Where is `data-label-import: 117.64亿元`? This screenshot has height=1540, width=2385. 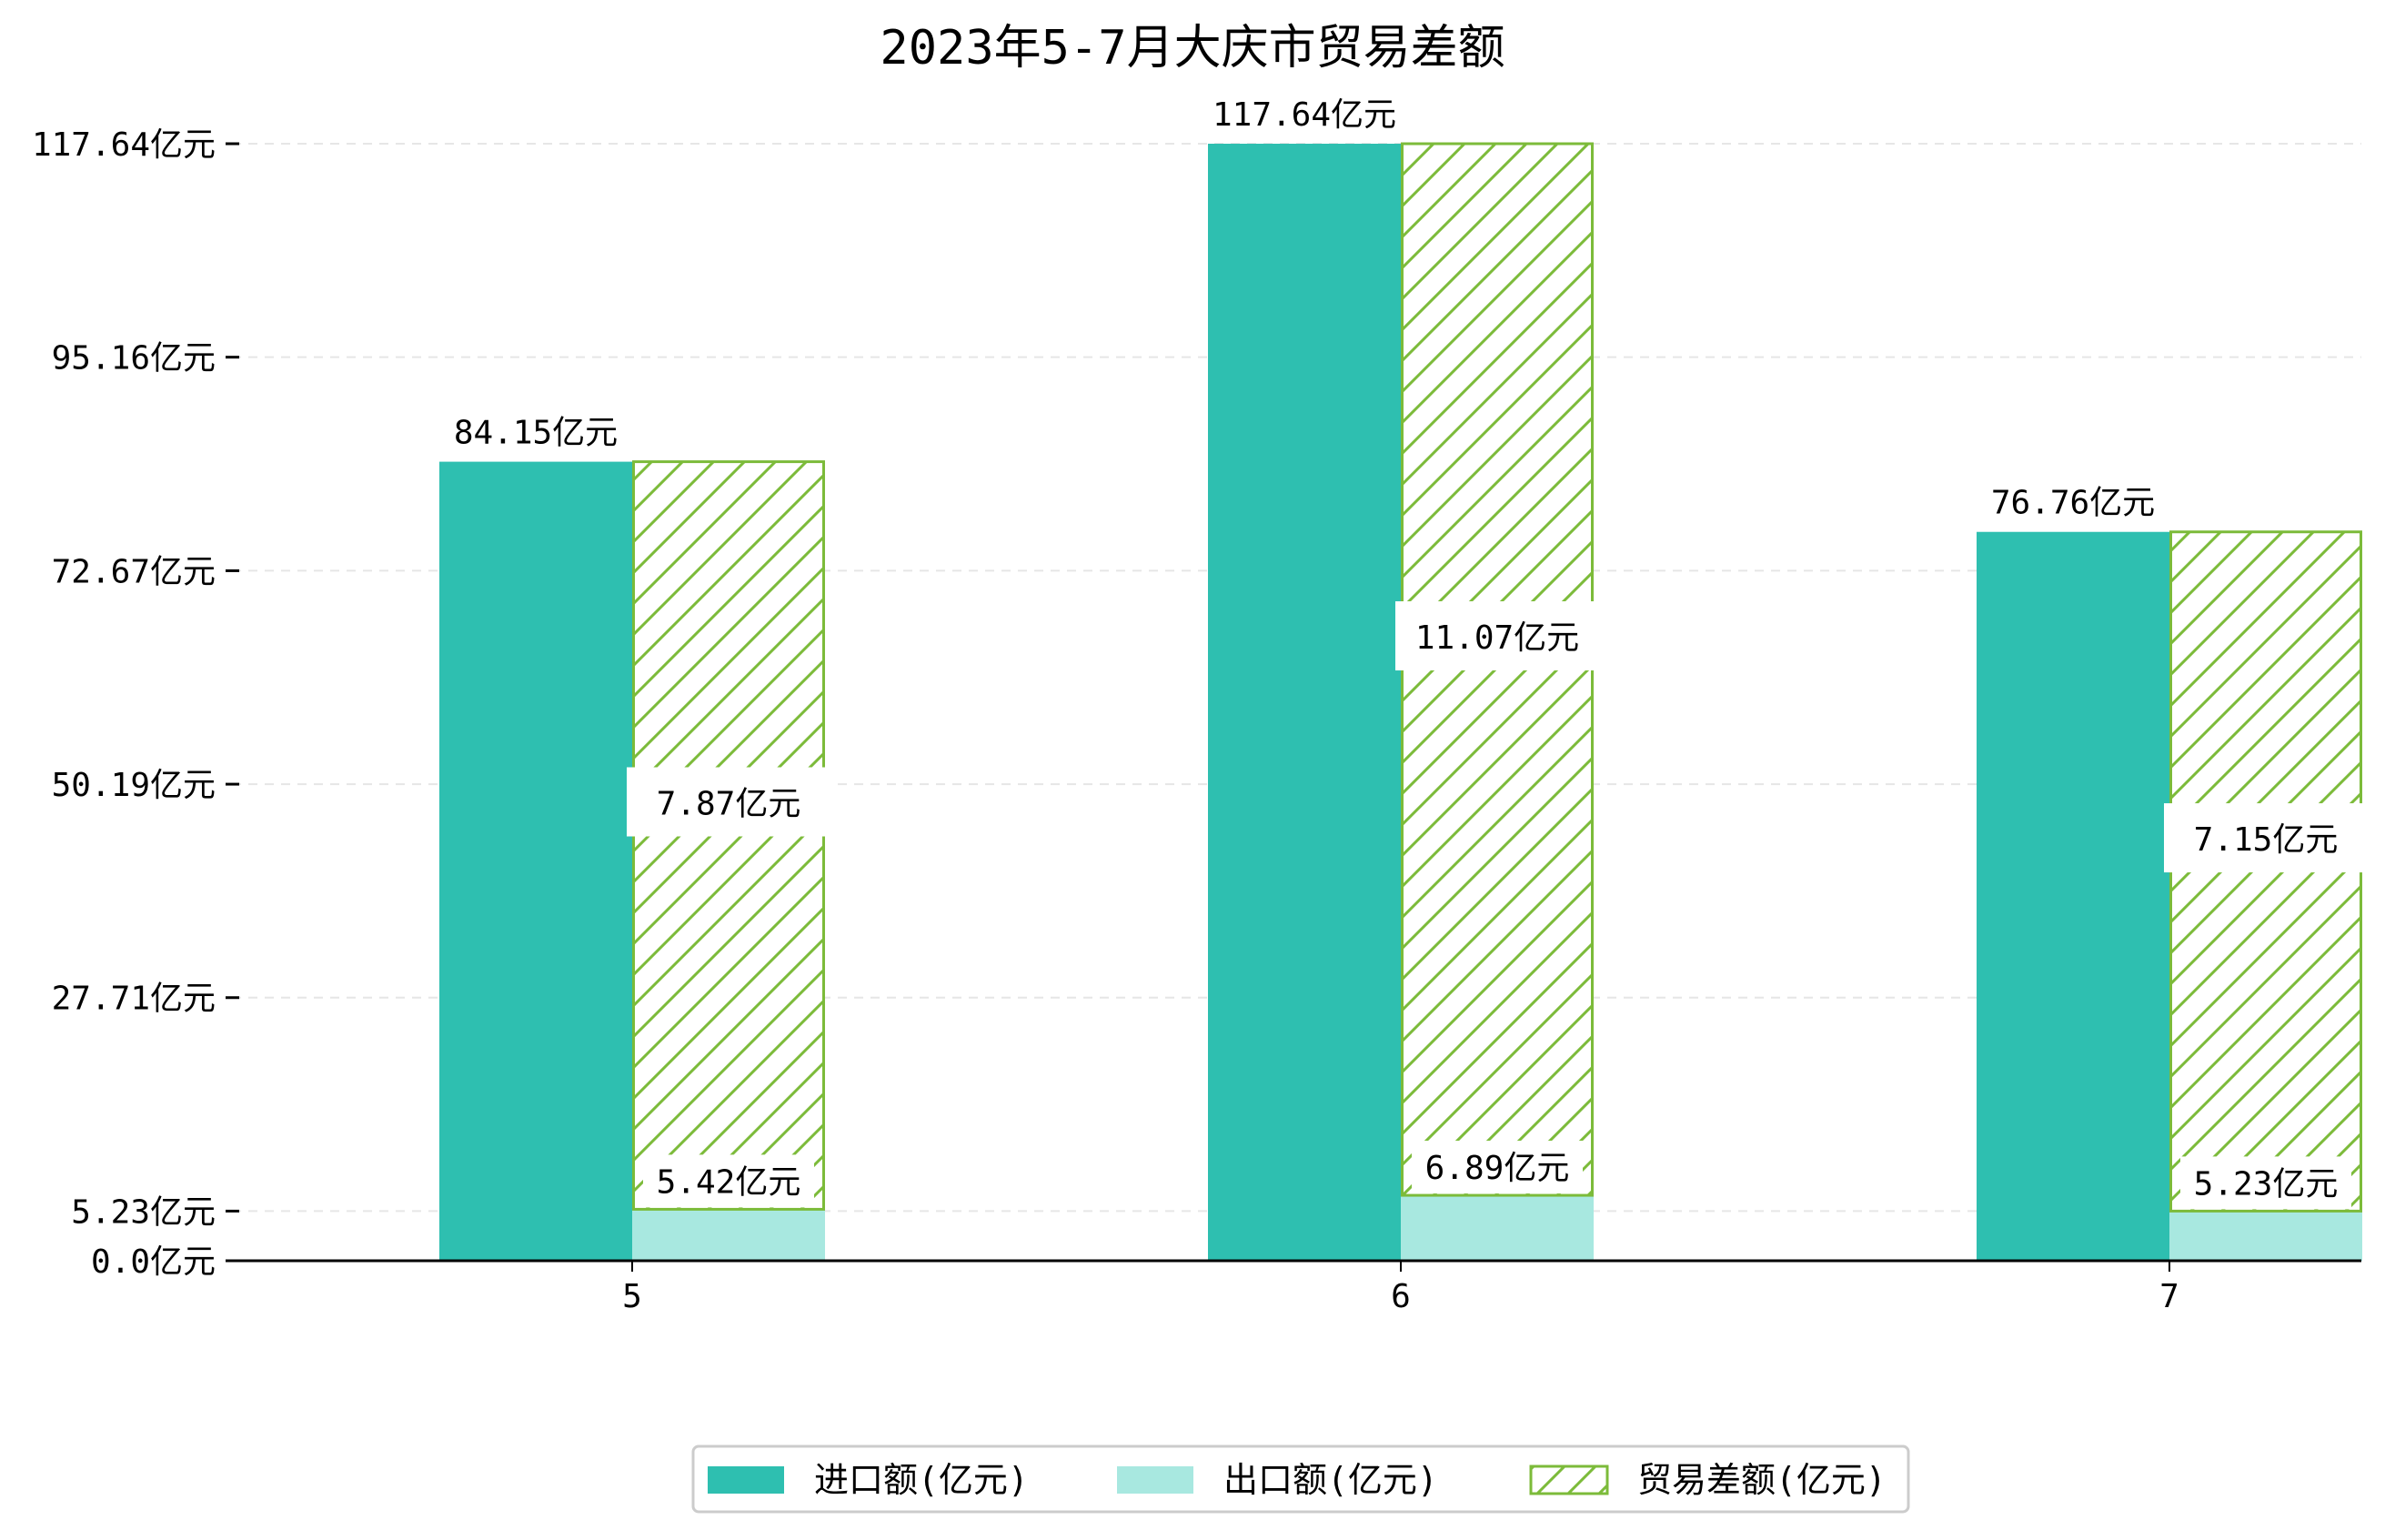
data-label-import: 117.64亿元 is located at coordinates (1304, 115).